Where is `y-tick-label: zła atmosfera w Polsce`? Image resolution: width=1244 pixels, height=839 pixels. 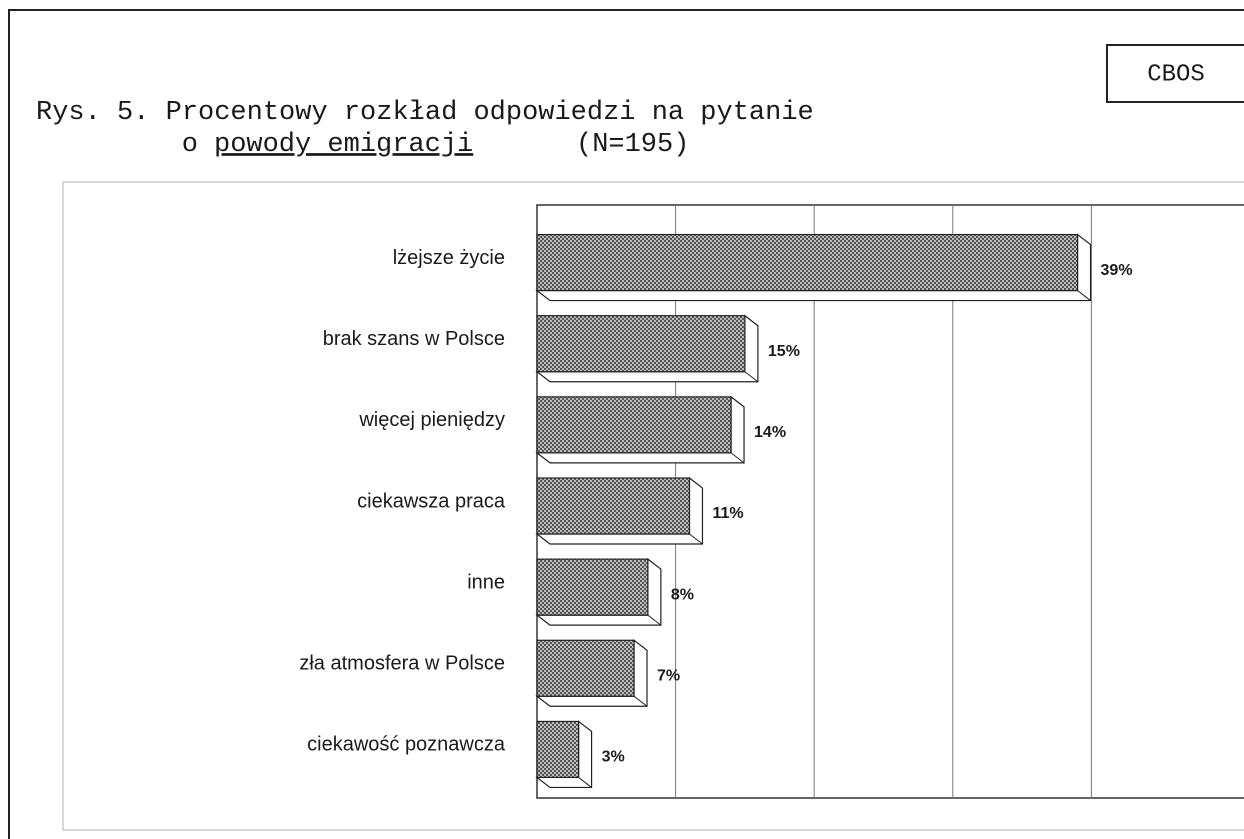 y-tick-label: zła atmosfera w Polsce is located at coordinates (402, 664).